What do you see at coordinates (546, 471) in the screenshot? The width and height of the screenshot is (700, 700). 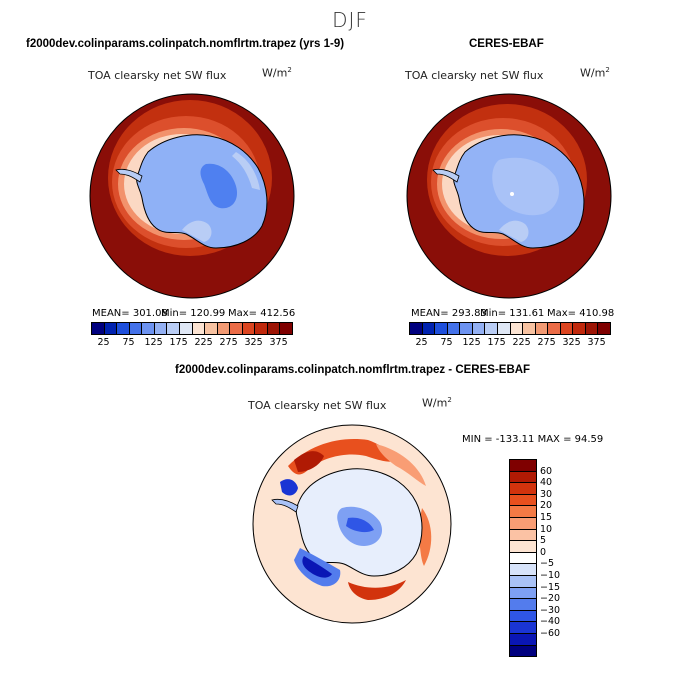 I see `panel3-colorbar-label: 60` at bounding box center [546, 471].